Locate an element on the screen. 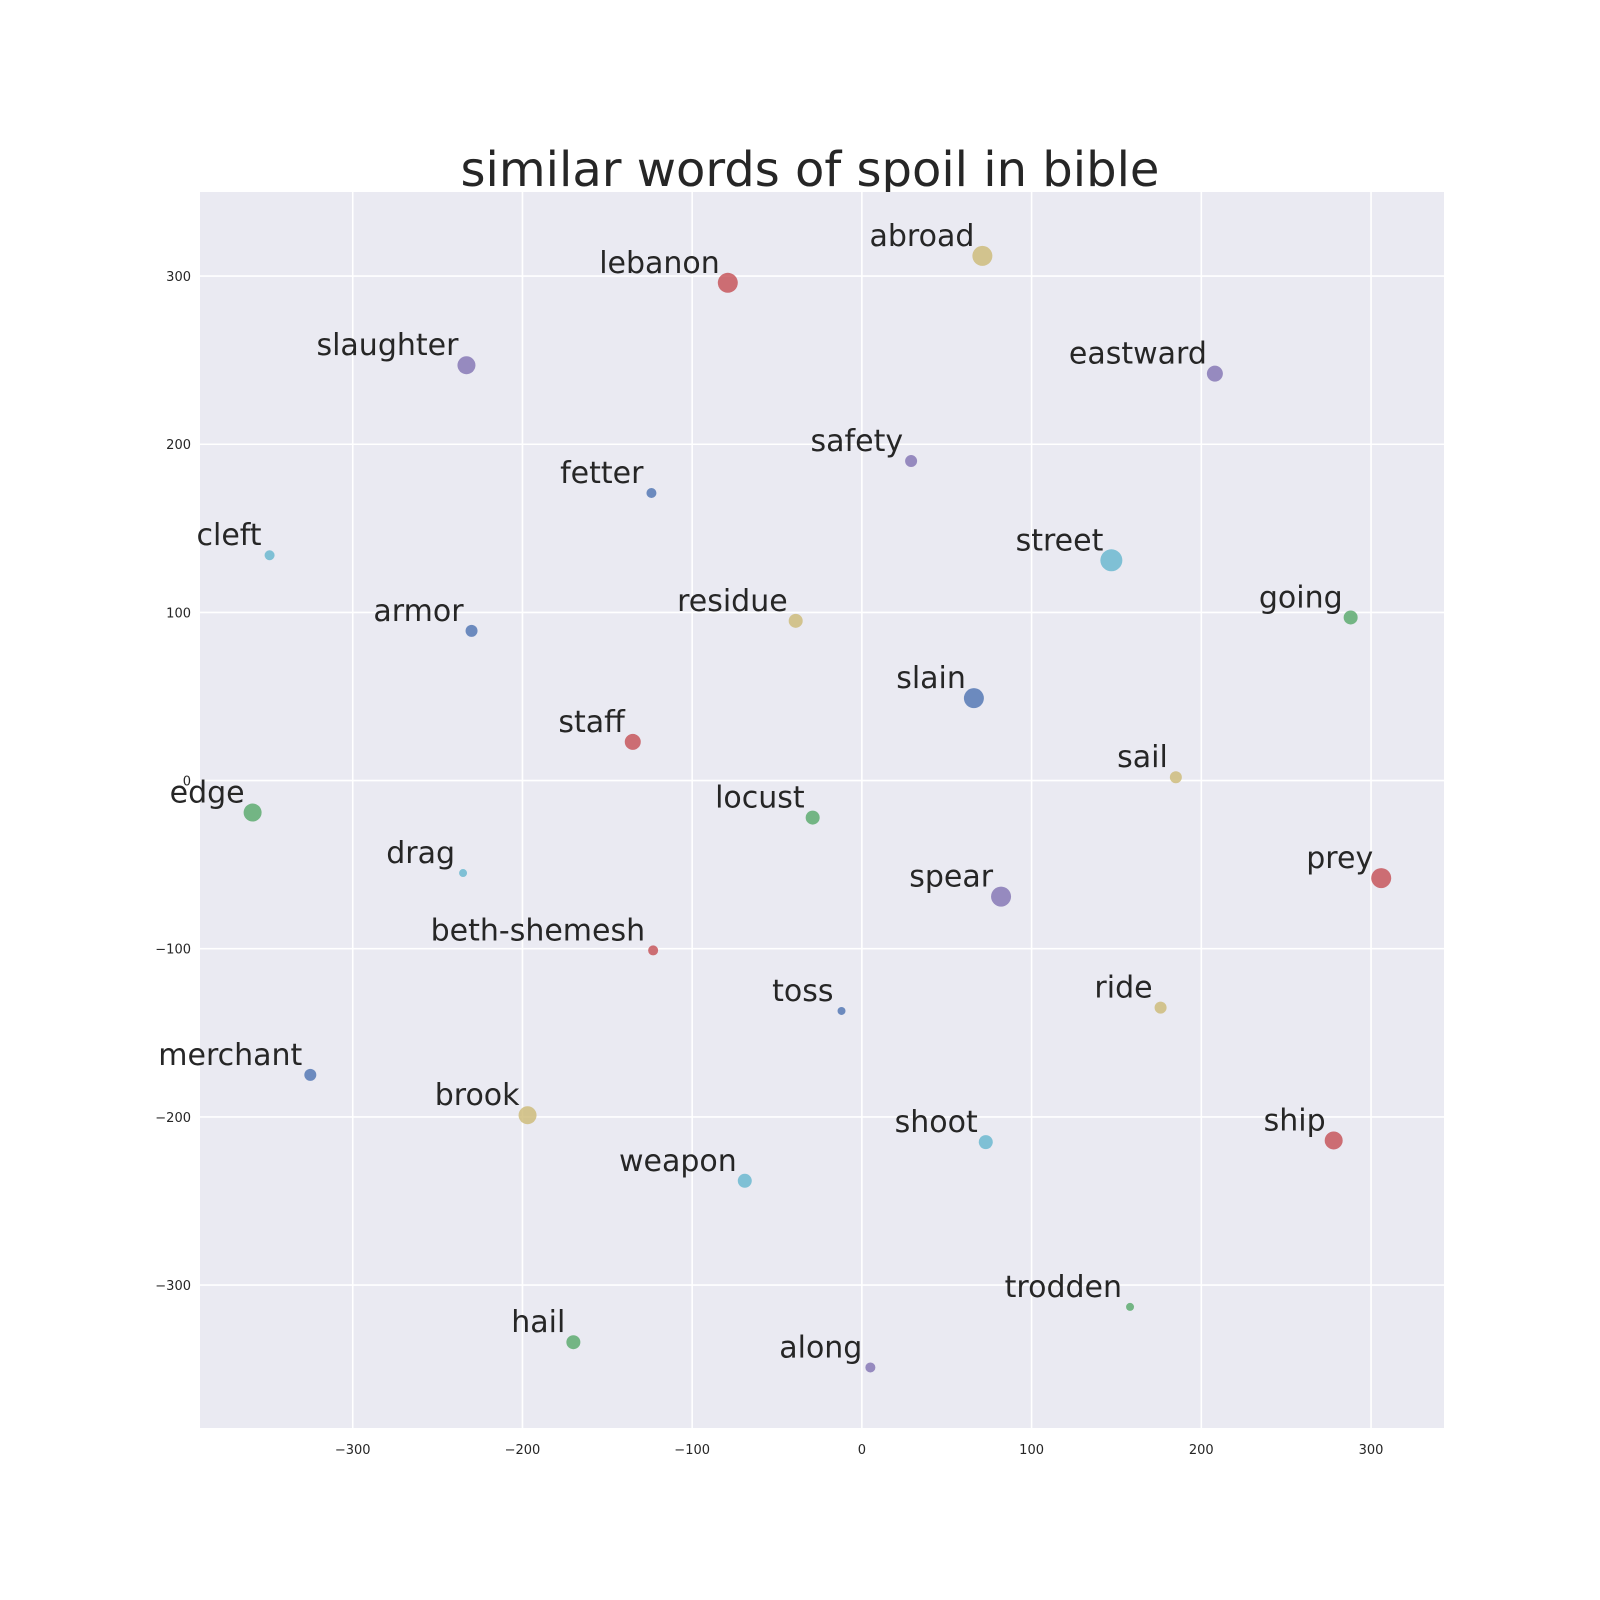 The image size is (1600, 1600). point-label-along: along is located at coordinates (820, 1347).